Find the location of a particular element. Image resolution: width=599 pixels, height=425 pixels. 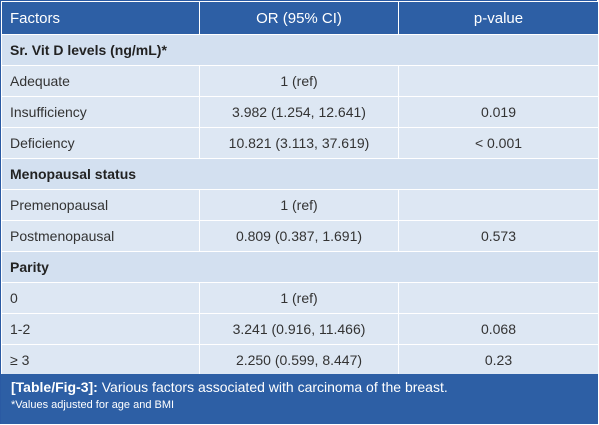

section-label: Parity is located at coordinates (300, 267).